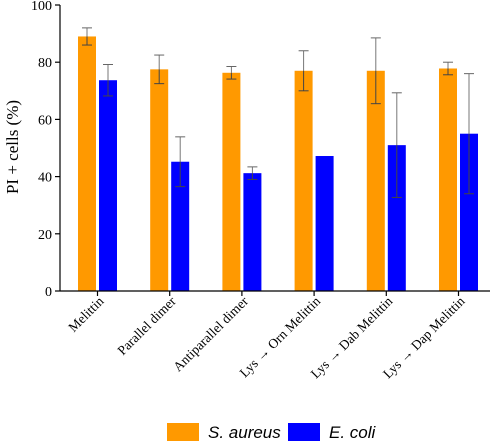 The width and height of the screenshot is (498, 442). What do you see at coordinates (45, 120) in the screenshot?
I see `y-tick-label: 60` at bounding box center [45, 120].